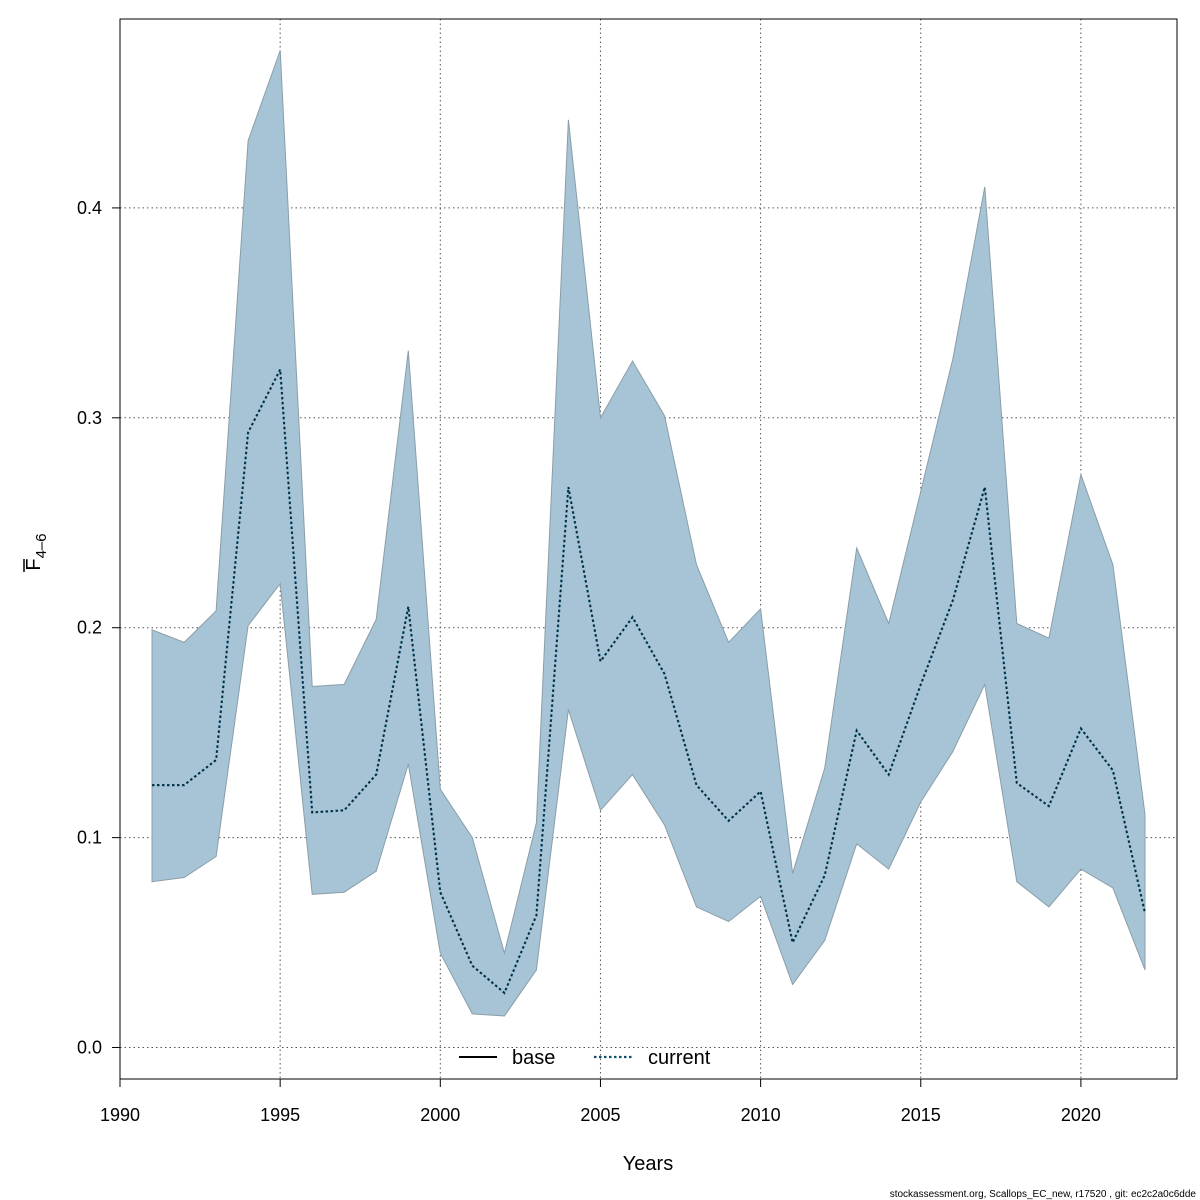 Image resolution: width=1200 pixels, height=1200 pixels. What do you see at coordinates (34, 564) in the screenshot?
I see `y-axis-title-main: F` at bounding box center [34, 564].